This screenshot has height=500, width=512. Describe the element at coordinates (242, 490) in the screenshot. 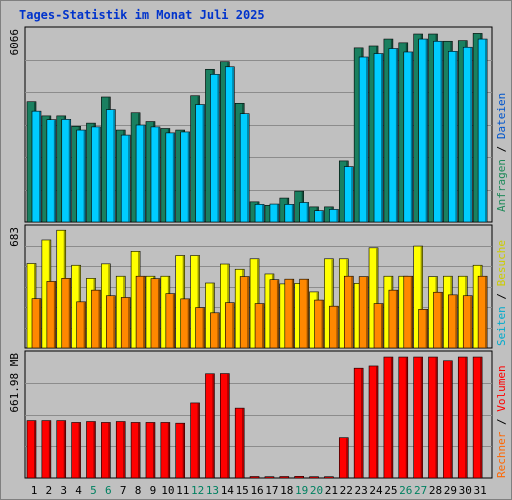

I see `x-tick-label: 15` at that location.